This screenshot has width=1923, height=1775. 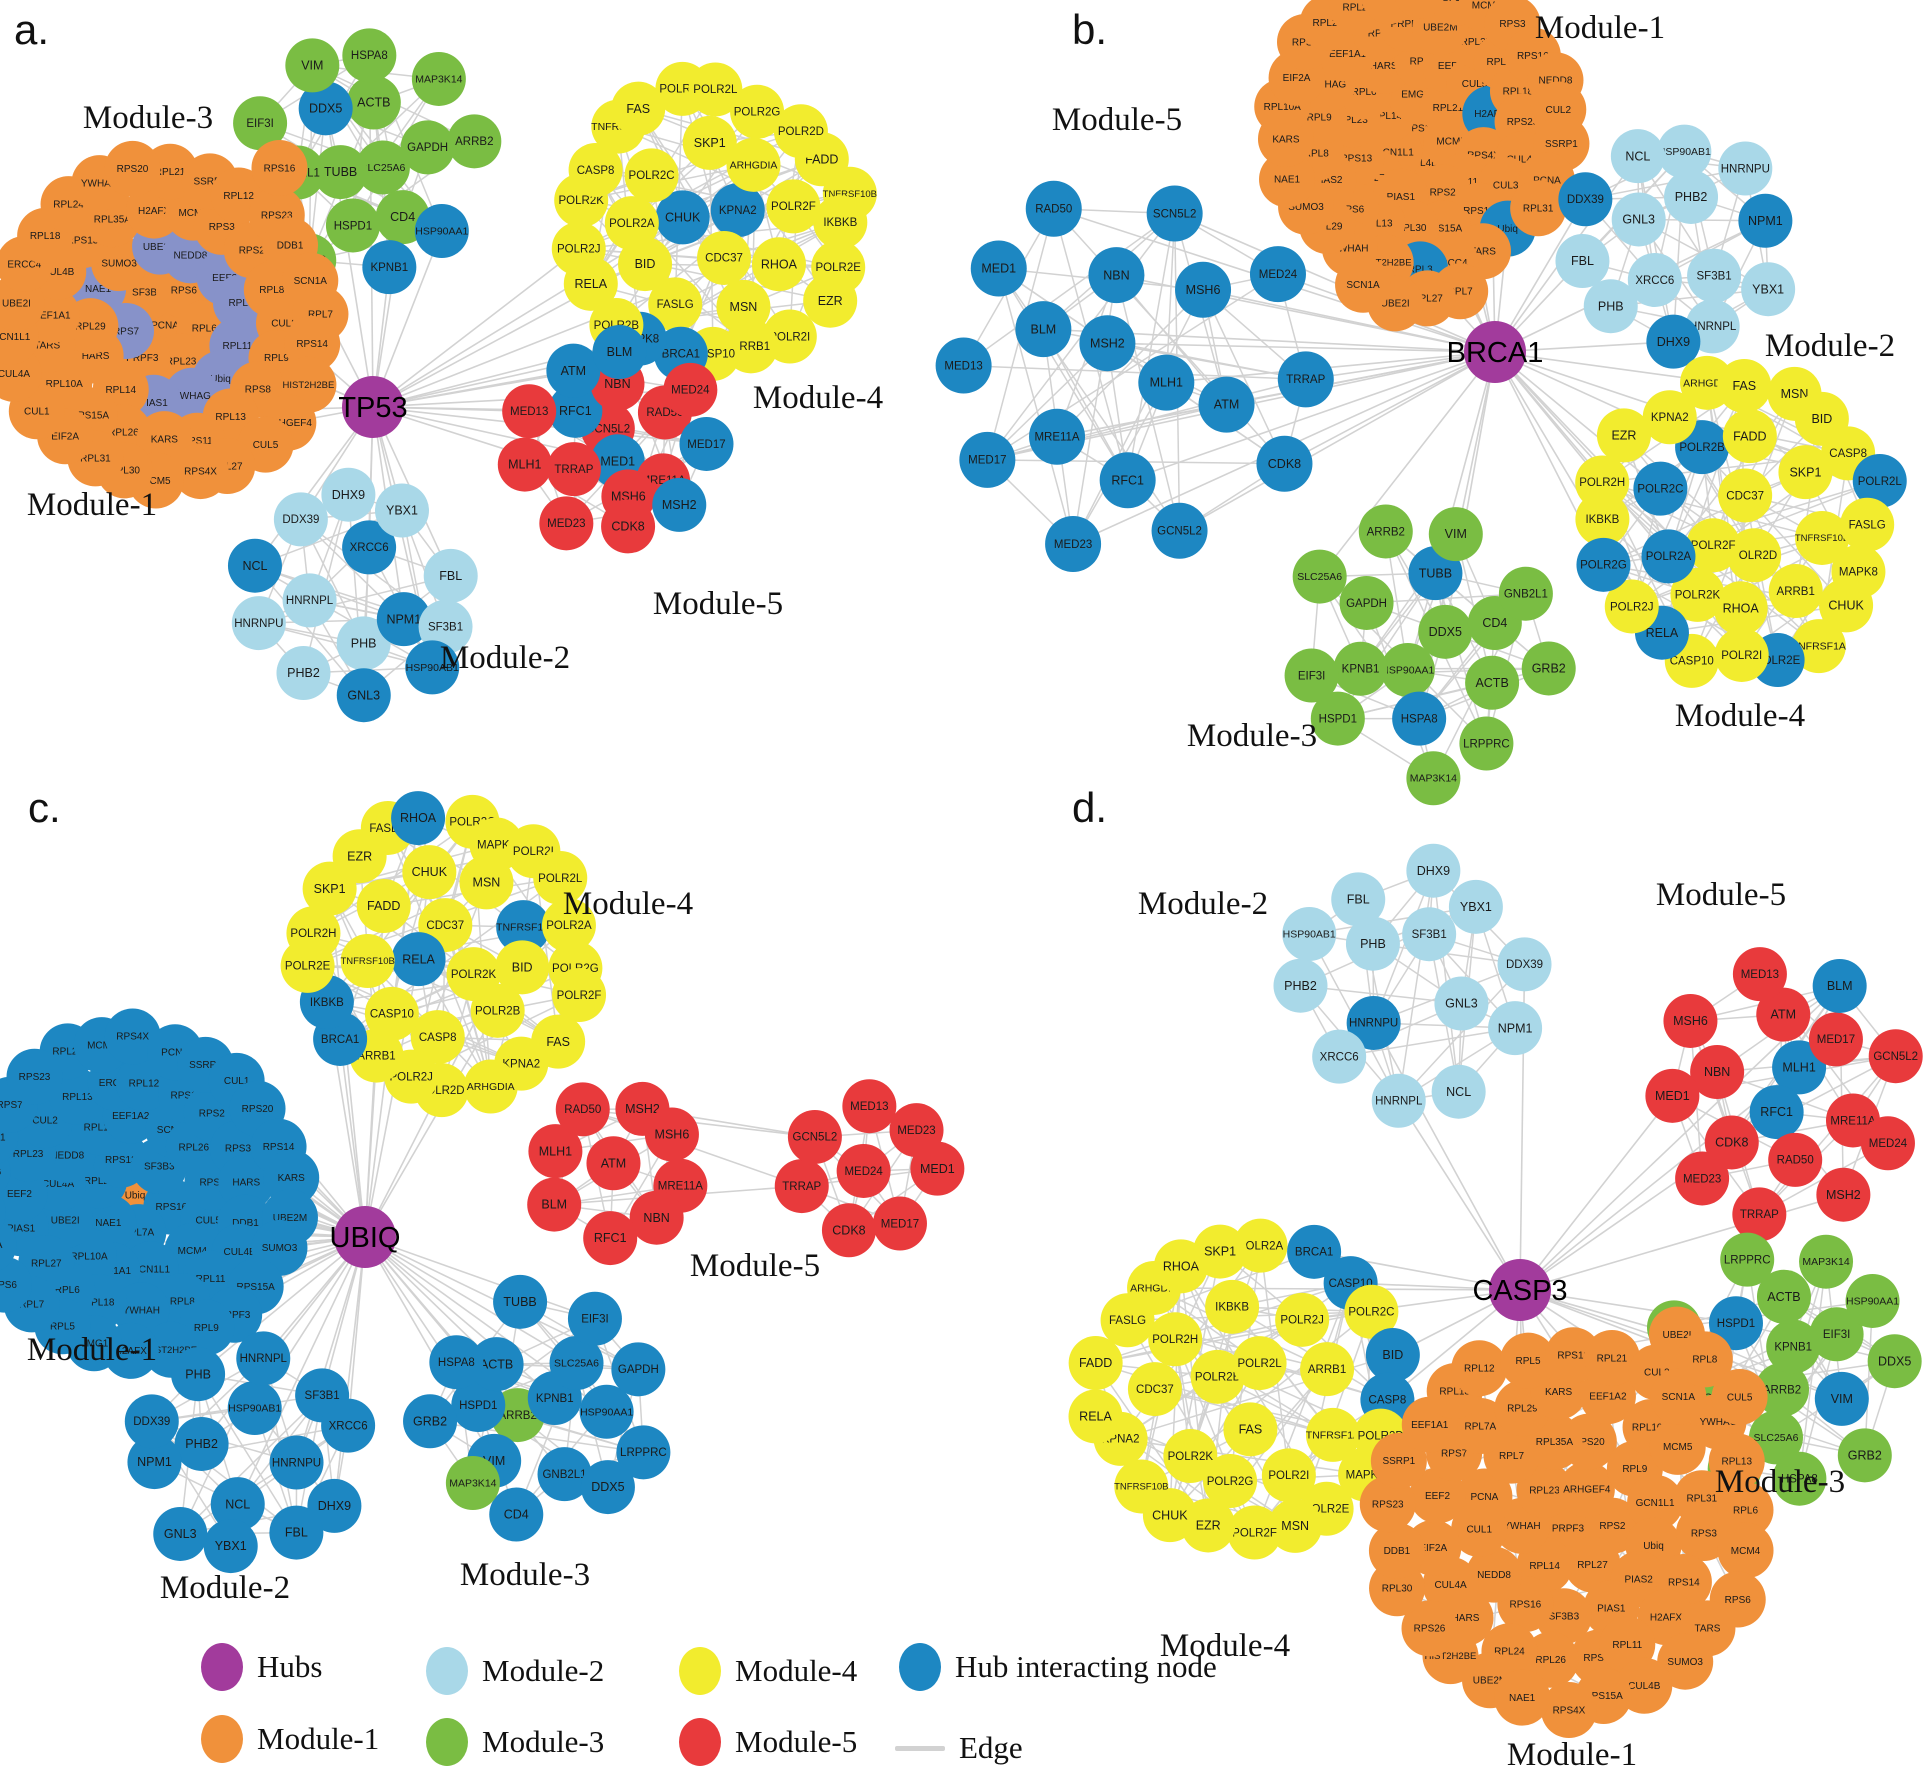 I want to click on node-KPNB1: KPNB1, so click(x=389, y=267).